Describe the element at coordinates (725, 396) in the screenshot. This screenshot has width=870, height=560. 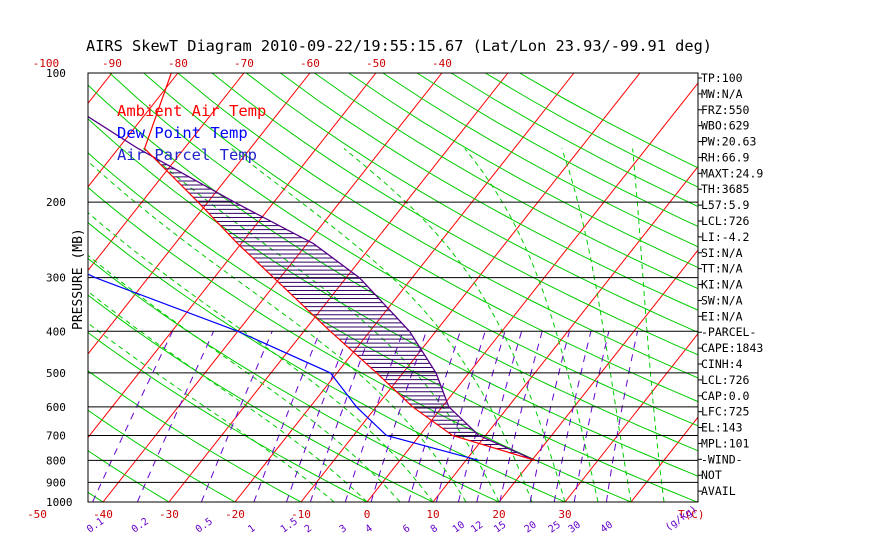
I see `index-label: CAP:0.0` at that location.